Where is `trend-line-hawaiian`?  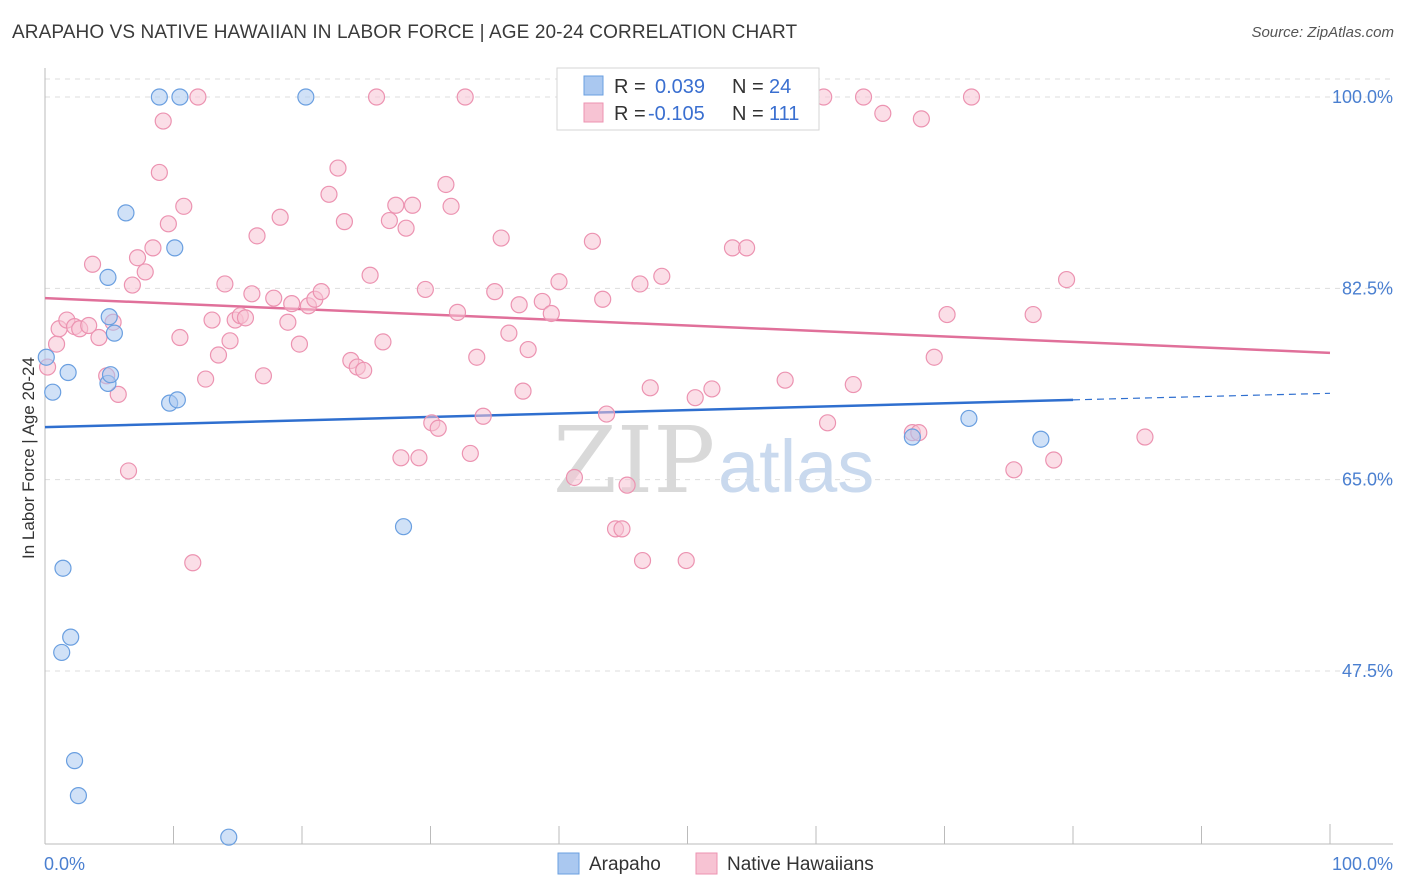 trend-line-hawaiian is located at coordinates (687, 325).